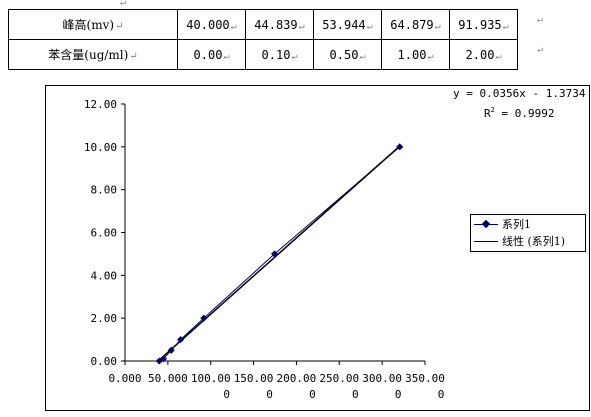 The height and width of the screenshot is (417, 591). What do you see at coordinates (104, 190) in the screenshot?
I see `y-tick-label: 8.00` at bounding box center [104, 190].